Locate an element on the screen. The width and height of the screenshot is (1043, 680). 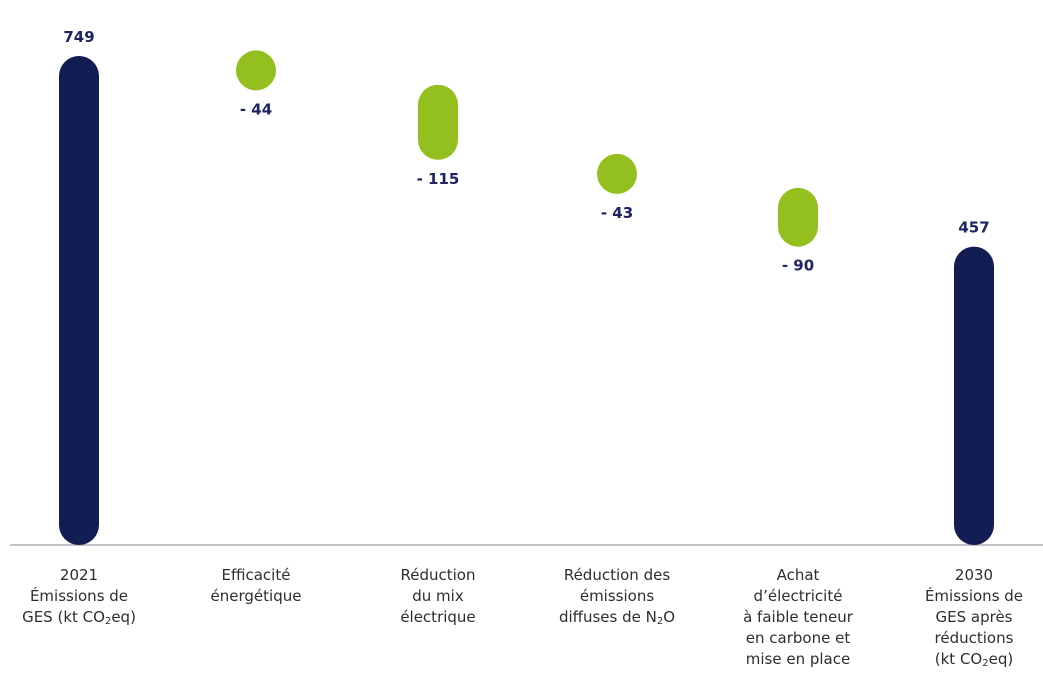
x-tick-label-line: Efficacité is located at coordinates (256, 575).